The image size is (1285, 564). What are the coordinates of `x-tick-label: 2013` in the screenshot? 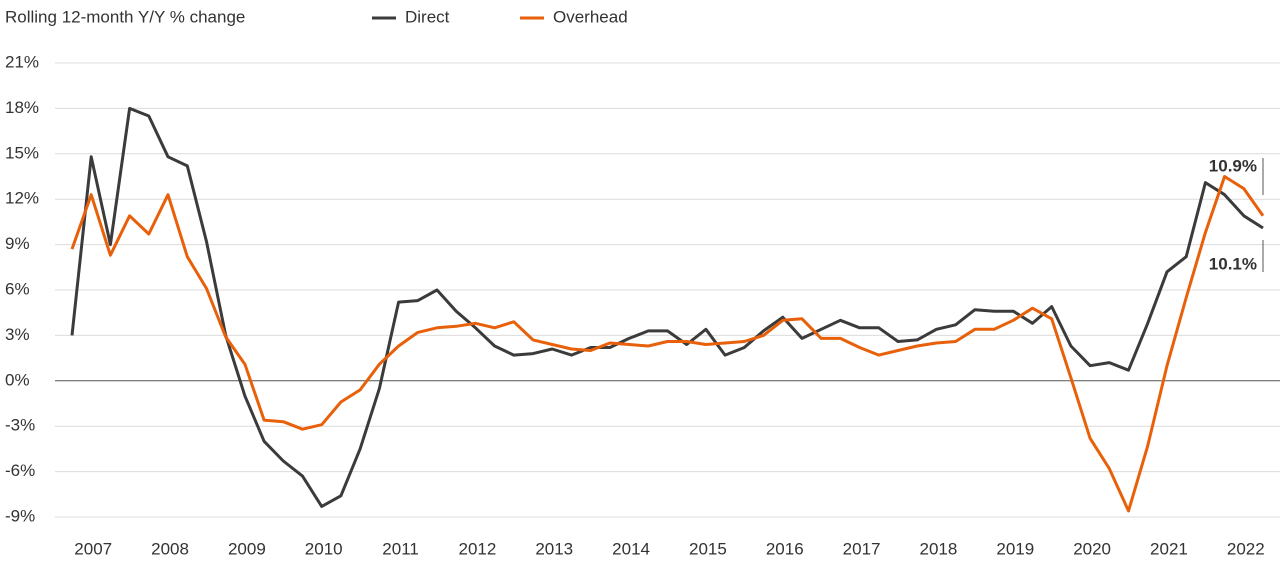 It's located at (554, 548).